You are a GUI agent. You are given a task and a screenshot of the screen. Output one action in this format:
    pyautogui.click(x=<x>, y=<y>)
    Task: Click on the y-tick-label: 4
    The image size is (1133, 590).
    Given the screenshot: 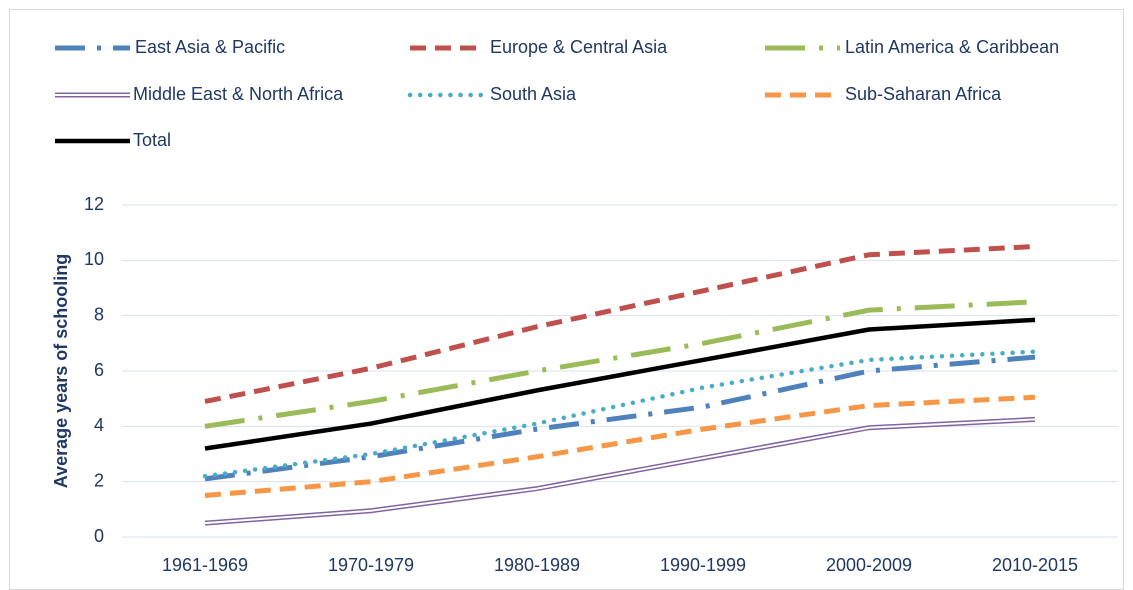 What is the action you would take?
    pyautogui.click(x=99, y=425)
    